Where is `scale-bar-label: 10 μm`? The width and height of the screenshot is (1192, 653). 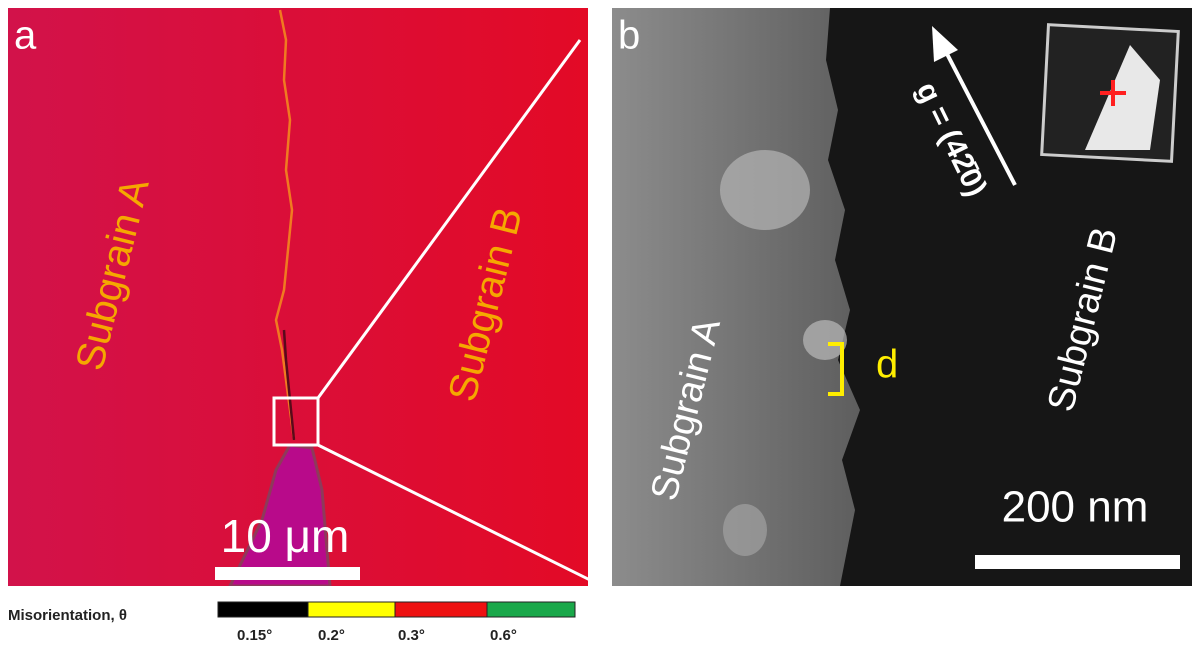
scale-bar-label: 10 μm is located at coordinates (285, 536).